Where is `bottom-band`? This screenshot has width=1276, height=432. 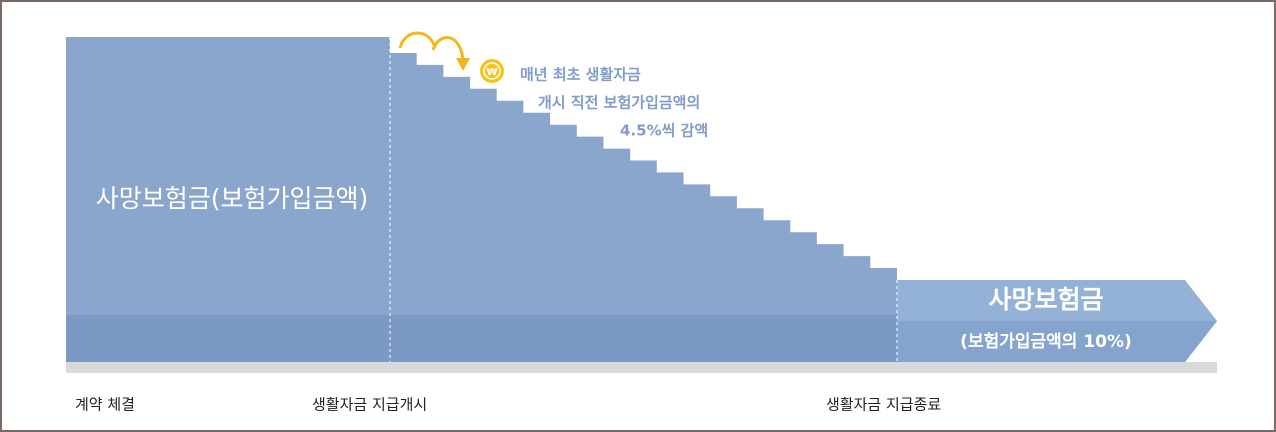 bottom-band is located at coordinates (481, 338).